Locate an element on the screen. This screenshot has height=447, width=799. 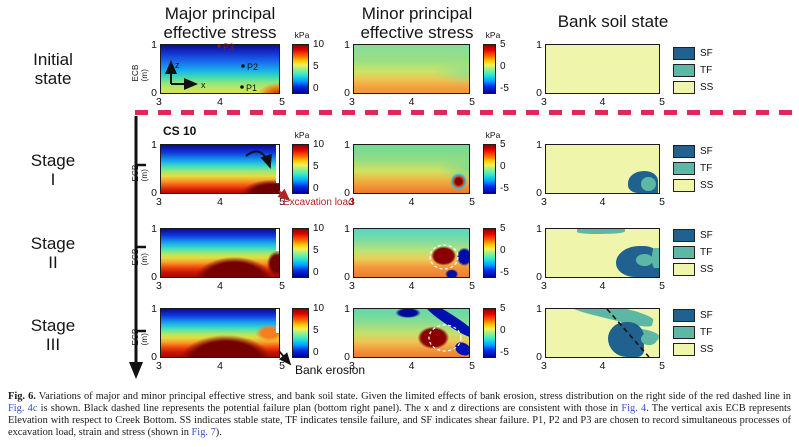
heatmap-stage2-major is located at coordinates (220, 253).